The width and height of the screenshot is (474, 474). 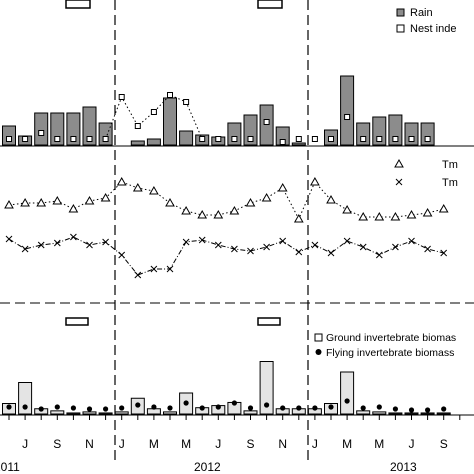 What do you see at coordinates (226, 405) in the screenshot?
I see `flying-invertebrate-points` at bounding box center [226, 405].